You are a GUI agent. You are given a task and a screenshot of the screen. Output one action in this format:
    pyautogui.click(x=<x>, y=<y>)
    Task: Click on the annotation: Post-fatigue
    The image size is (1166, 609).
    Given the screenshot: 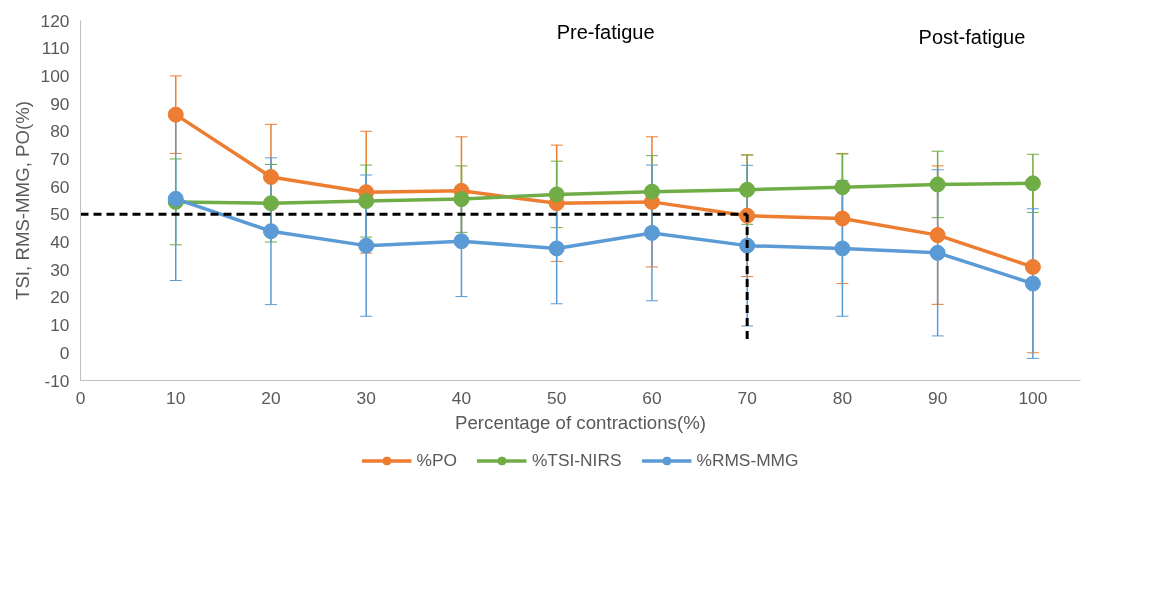 What is the action you would take?
    pyautogui.click(x=972, y=37)
    